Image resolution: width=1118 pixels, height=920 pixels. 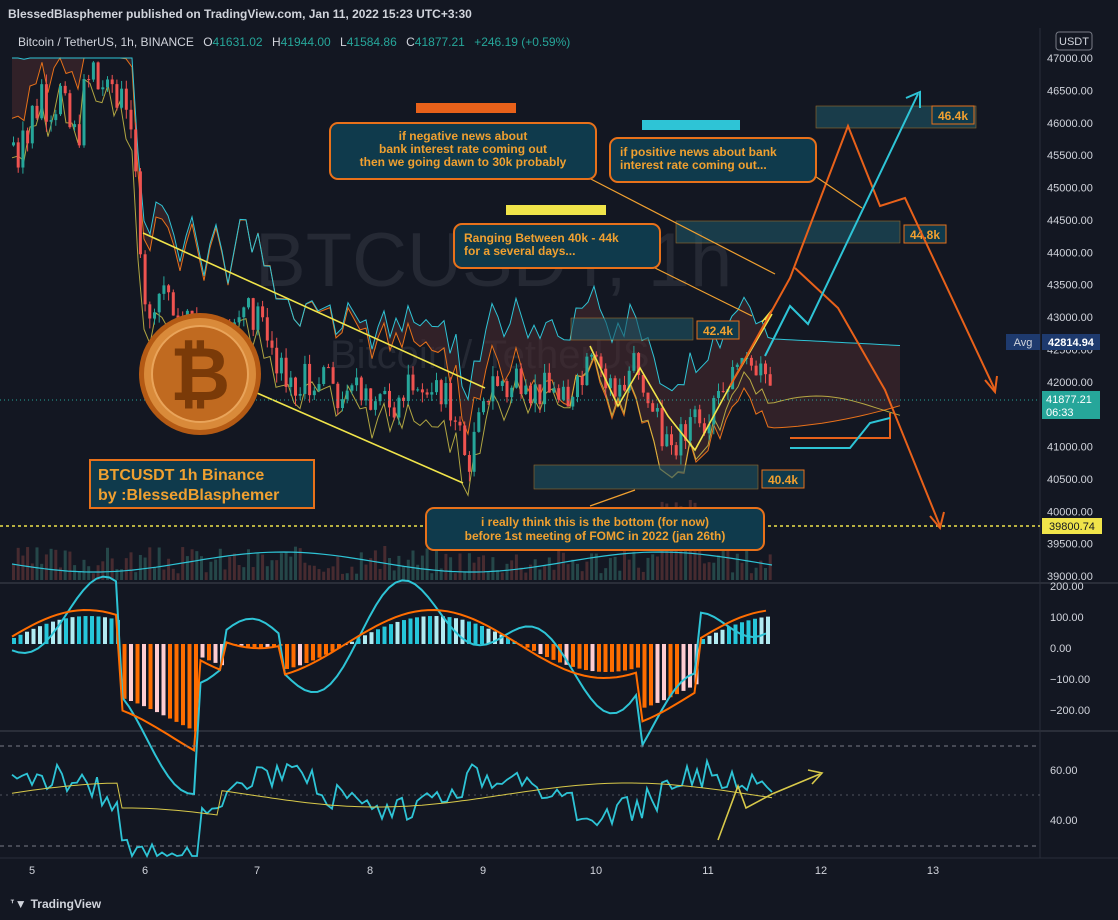 What do you see at coordinates (1053, 342) in the screenshot?
I see `avg-badge: Avg 42814.94` at bounding box center [1053, 342].